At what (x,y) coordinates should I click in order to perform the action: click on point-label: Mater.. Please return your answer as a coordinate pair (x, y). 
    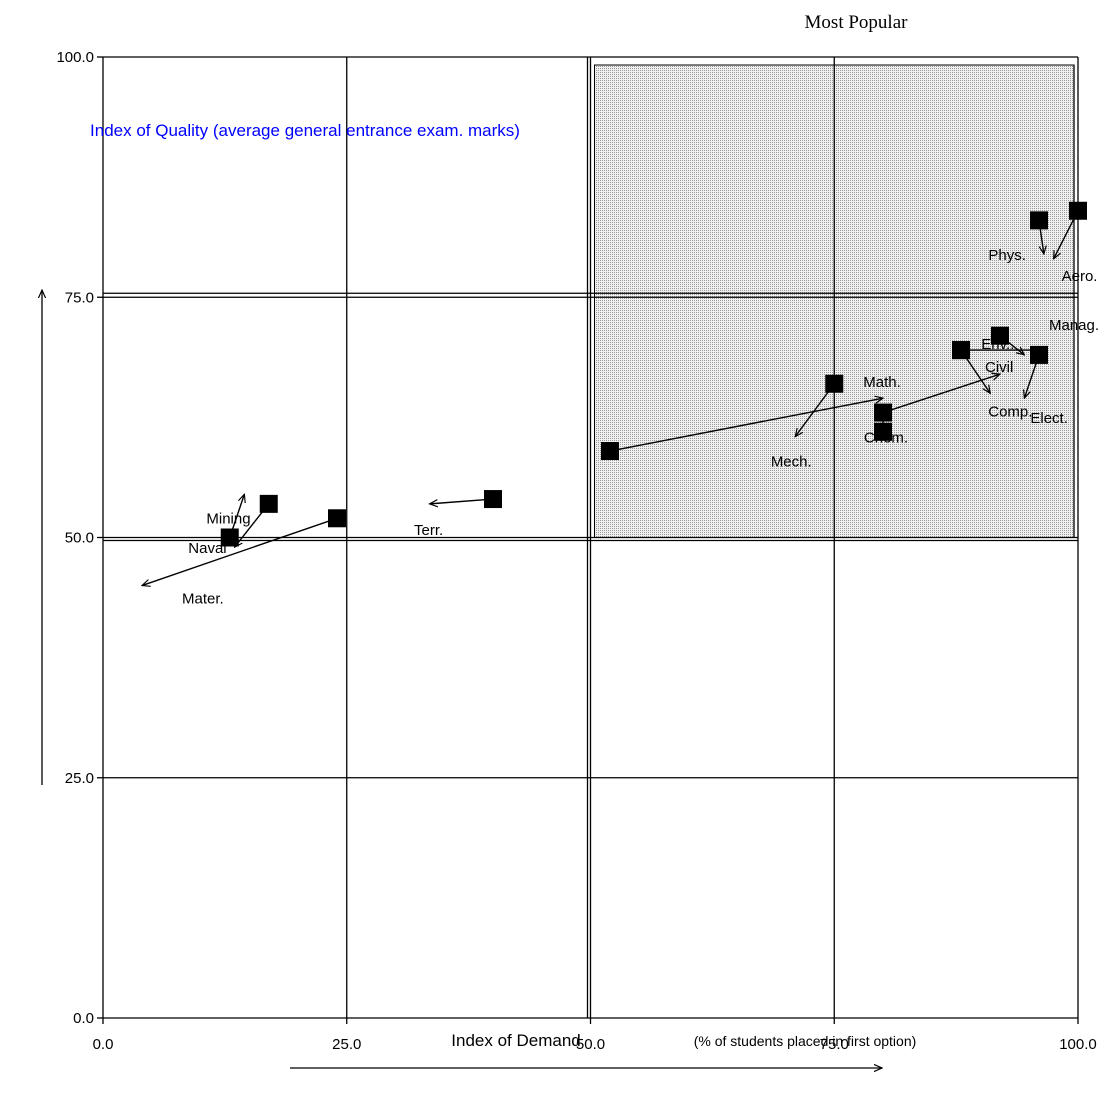
    Looking at the image, I should click on (203, 599).